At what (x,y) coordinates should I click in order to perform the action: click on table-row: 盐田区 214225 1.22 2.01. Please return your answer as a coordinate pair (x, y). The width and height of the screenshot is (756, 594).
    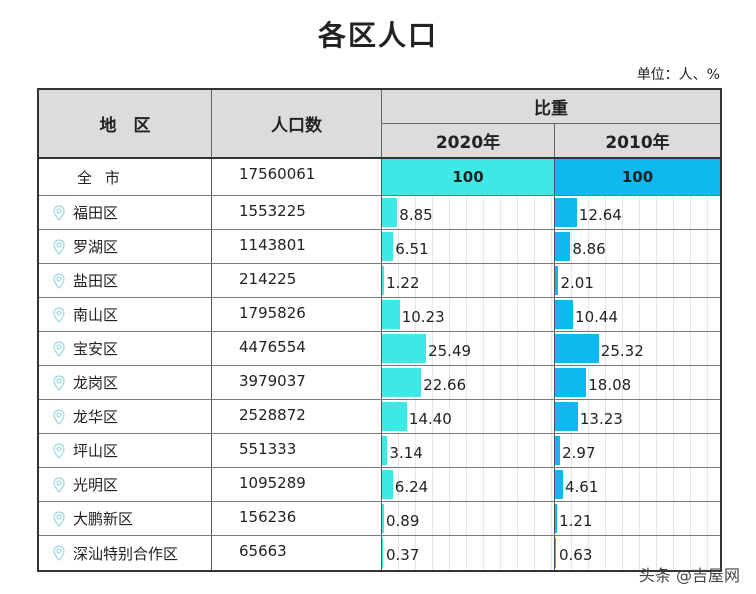
    Looking at the image, I should click on (379, 281).